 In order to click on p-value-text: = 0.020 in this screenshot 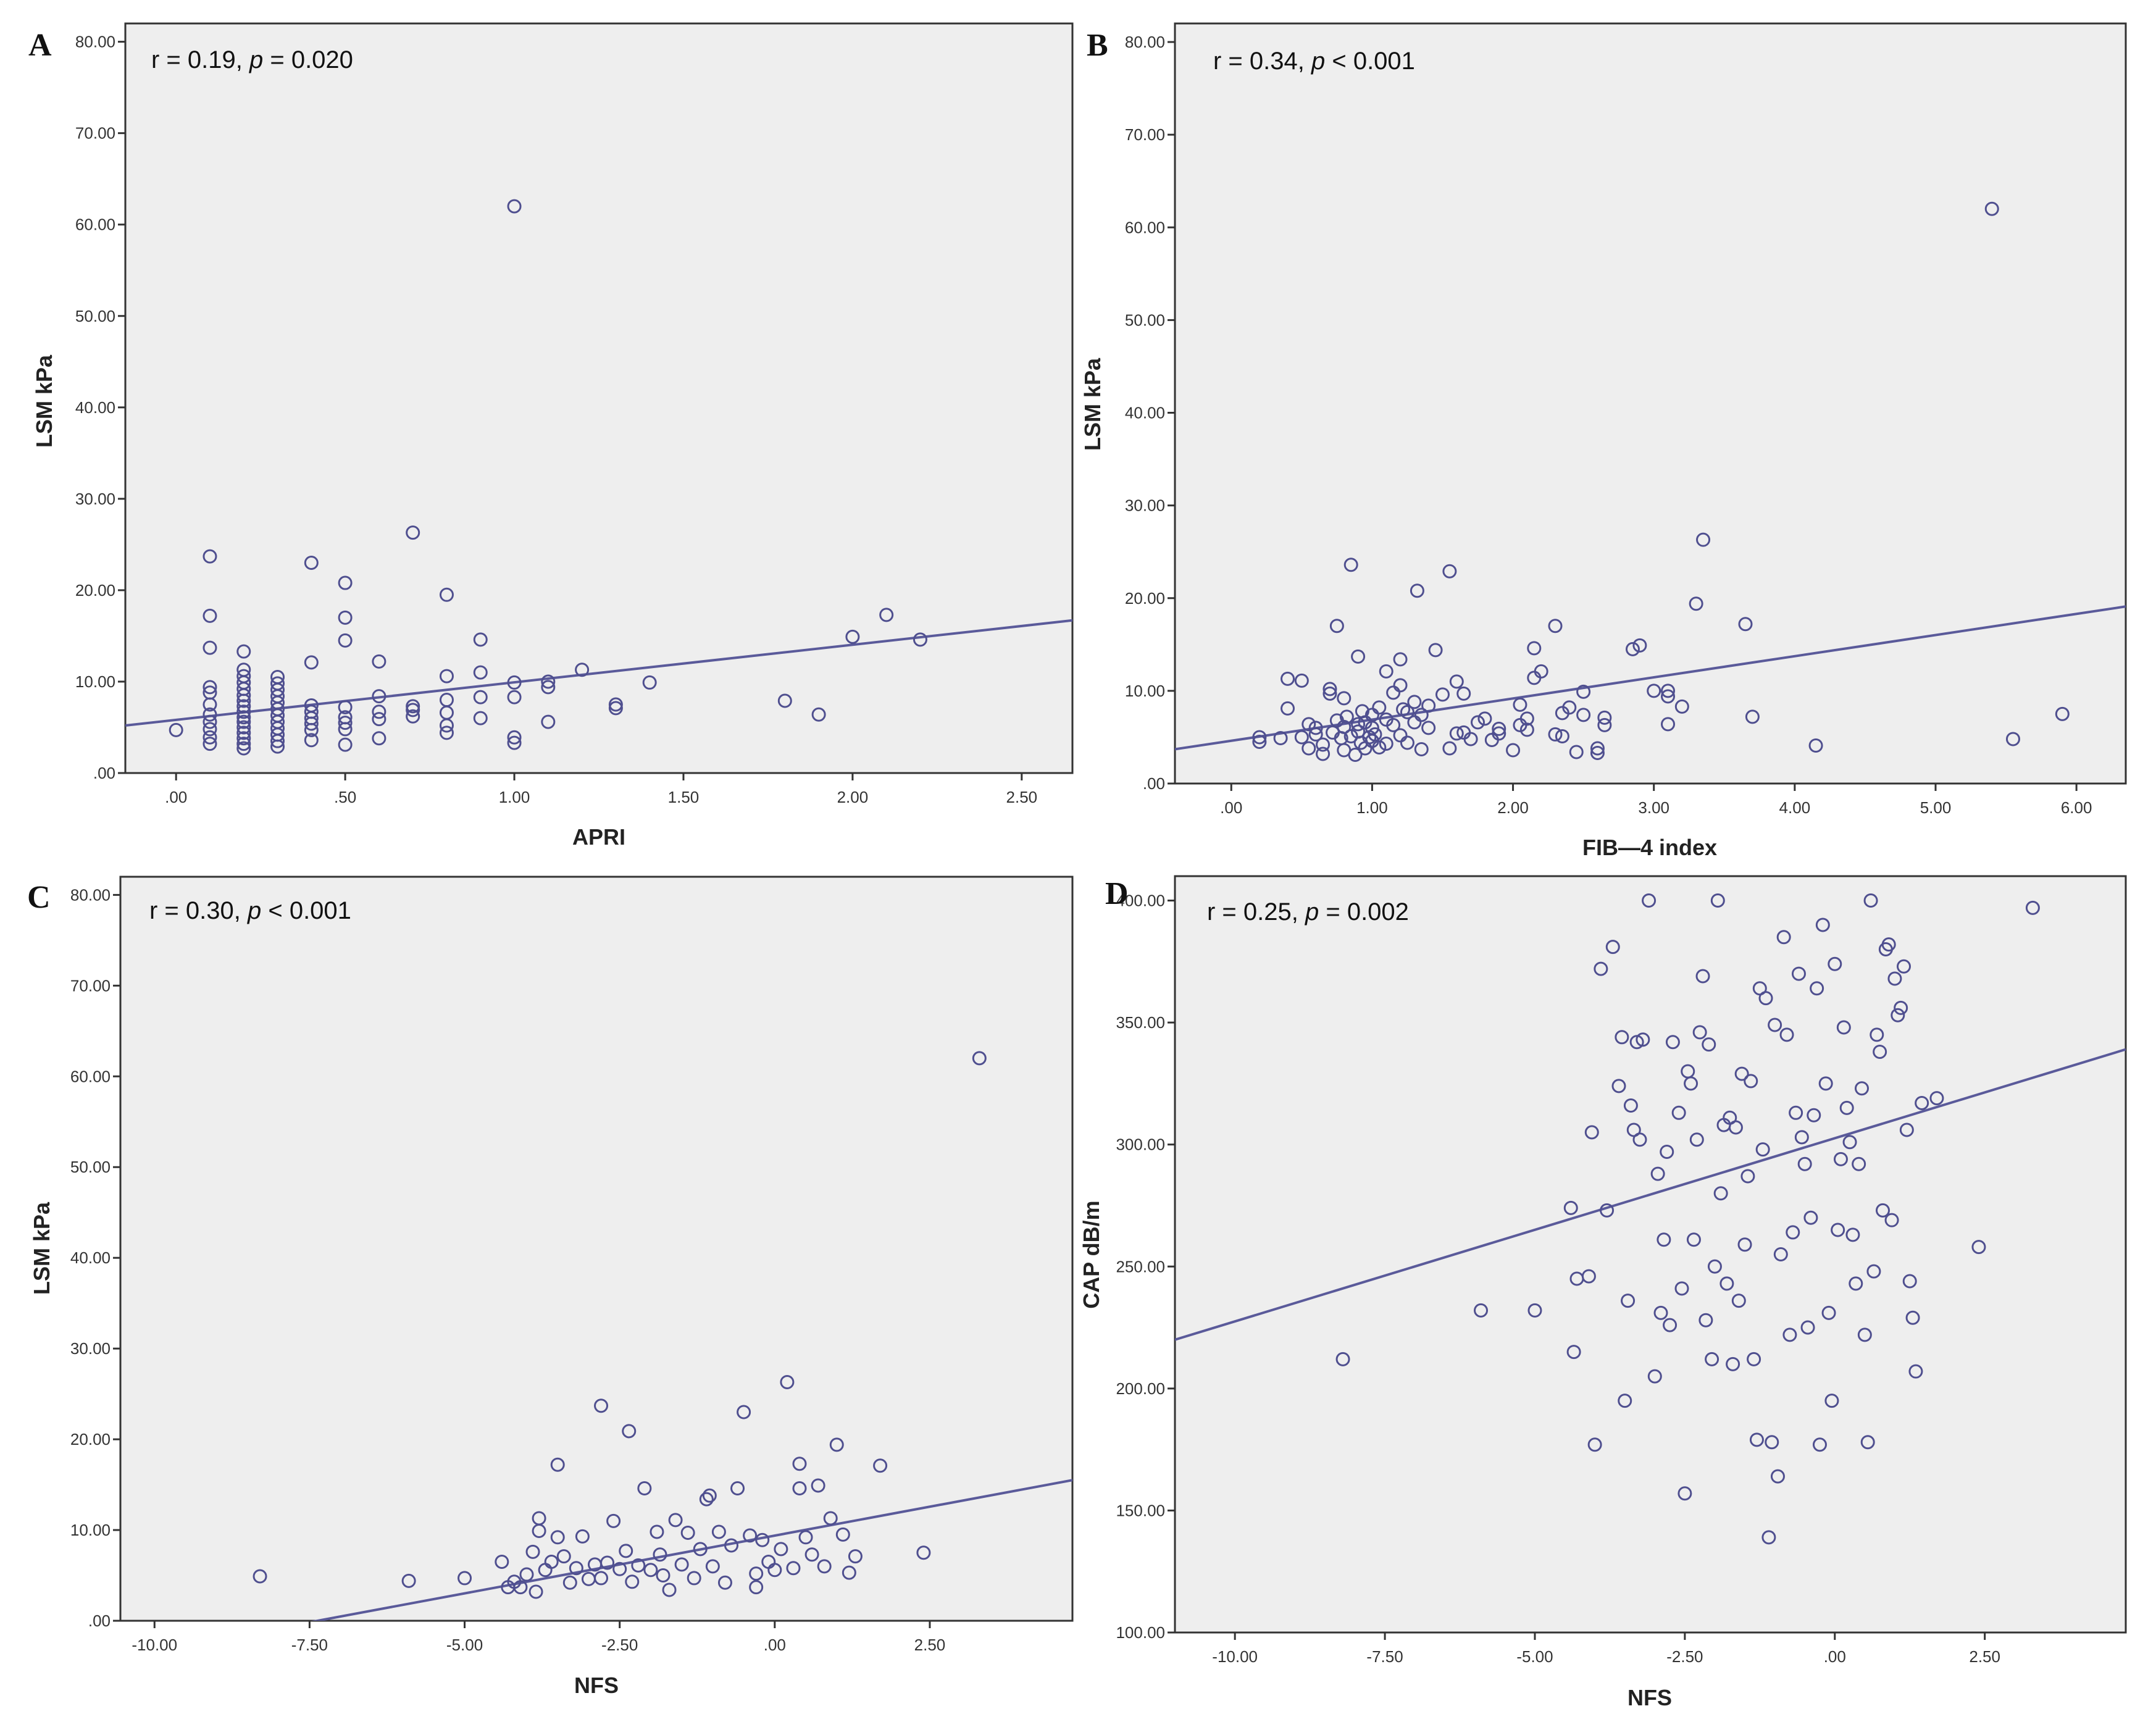, I will do `click(308, 60)`.